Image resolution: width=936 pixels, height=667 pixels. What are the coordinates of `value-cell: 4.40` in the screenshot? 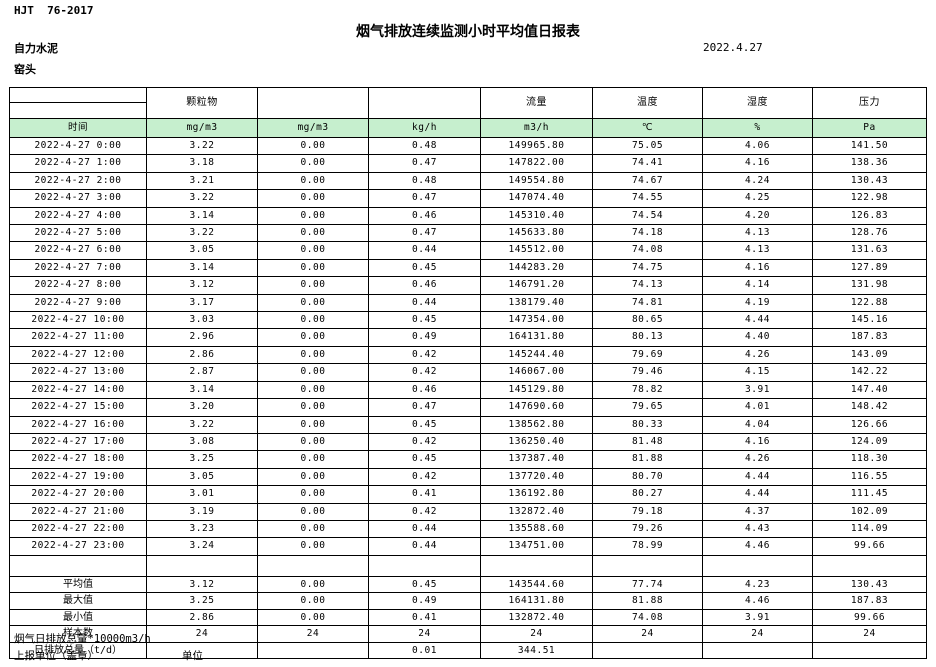 It's located at (757, 337).